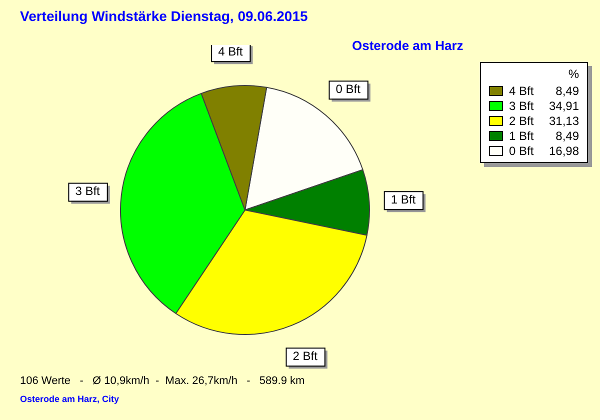  What do you see at coordinates (164, 16) in the screenshot?
I see `chart-title: Verteilung Windstärke Dienstag, 09.06.2015` at bounding box center [164, 16].